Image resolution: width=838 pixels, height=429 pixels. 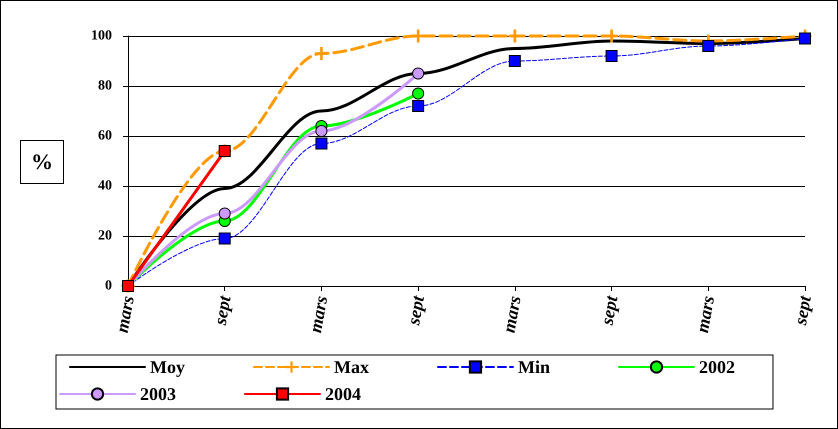 What do you see at coordinates (108, 286) in the screenshot?
I see `y-tick-label: 0` at bounding box center [108, 286].